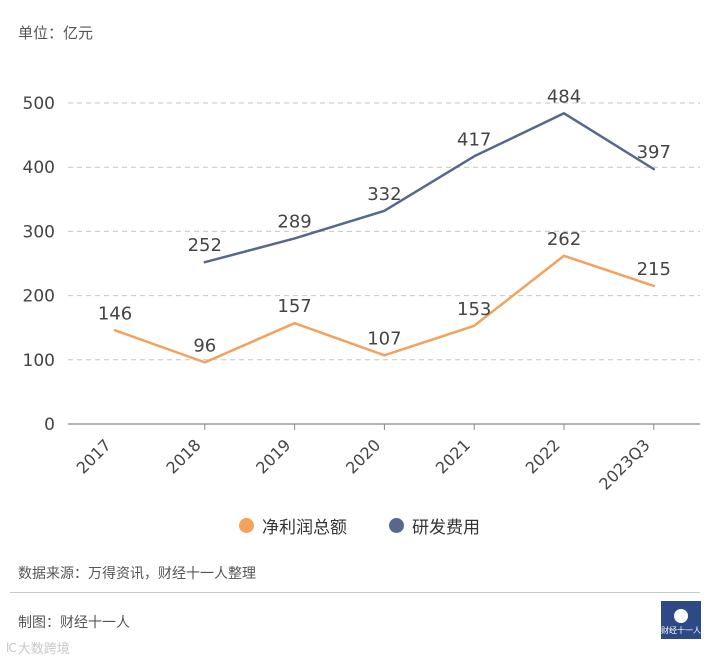 The height and width of the screenshot is (661, 719). I want to click on x-axis: 2017 2018 2019 2020 2021 2022 2023Q3, so click(384, 458).